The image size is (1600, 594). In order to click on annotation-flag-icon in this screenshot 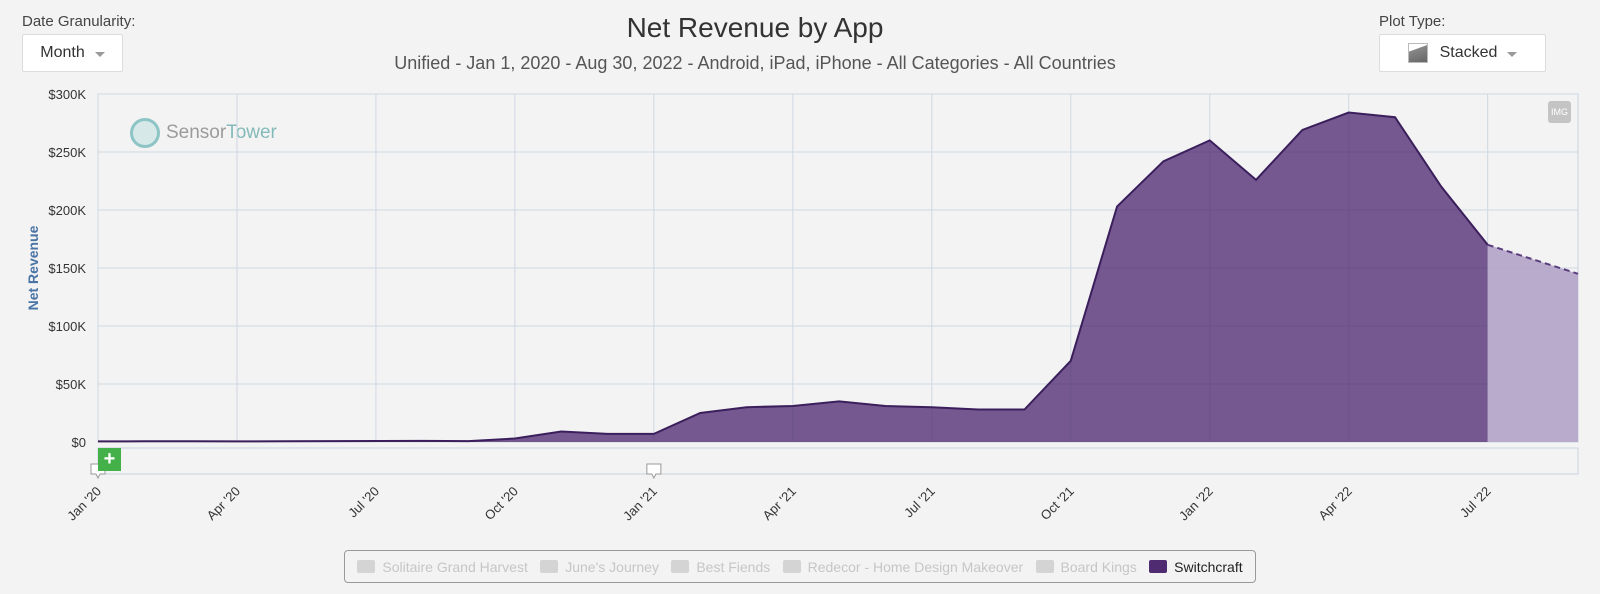, I will do `click(654, 471)`.